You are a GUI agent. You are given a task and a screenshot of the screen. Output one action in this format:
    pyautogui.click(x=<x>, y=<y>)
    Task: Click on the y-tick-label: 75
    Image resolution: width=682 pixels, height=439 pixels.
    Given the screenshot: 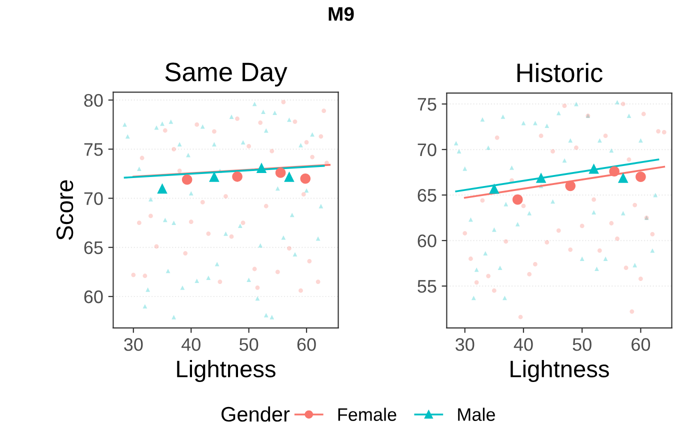 What is the action you would take?
    pyautogui.click(x=427, y=104)
    